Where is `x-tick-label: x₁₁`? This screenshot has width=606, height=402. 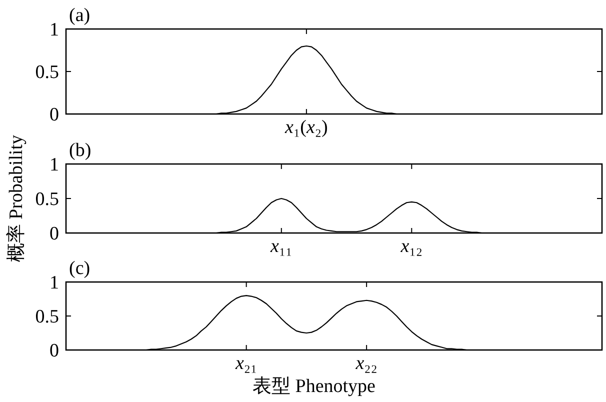 x-tick-label: x₁₁ is located at coordinates (281, 246).